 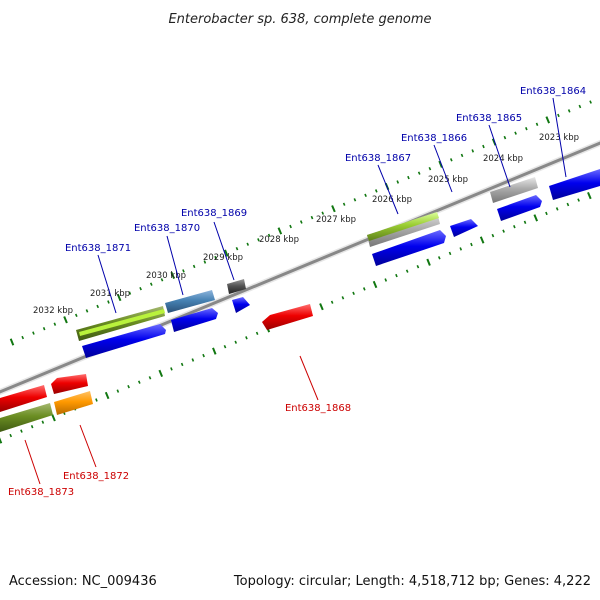 I want to click on gene-label-ent638-1870: Ent638_1870, so click(x=167, y=228).